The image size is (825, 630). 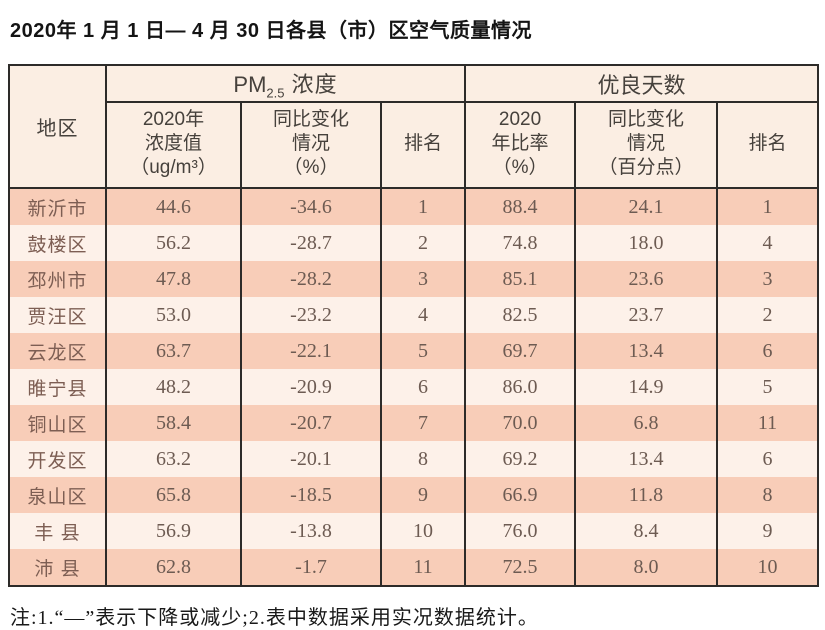 What do you see at coordinates (285, 83) in the screenshot?
I see `col-group-pm25: PM2.5 浓度` at bounding box center [285, 83].